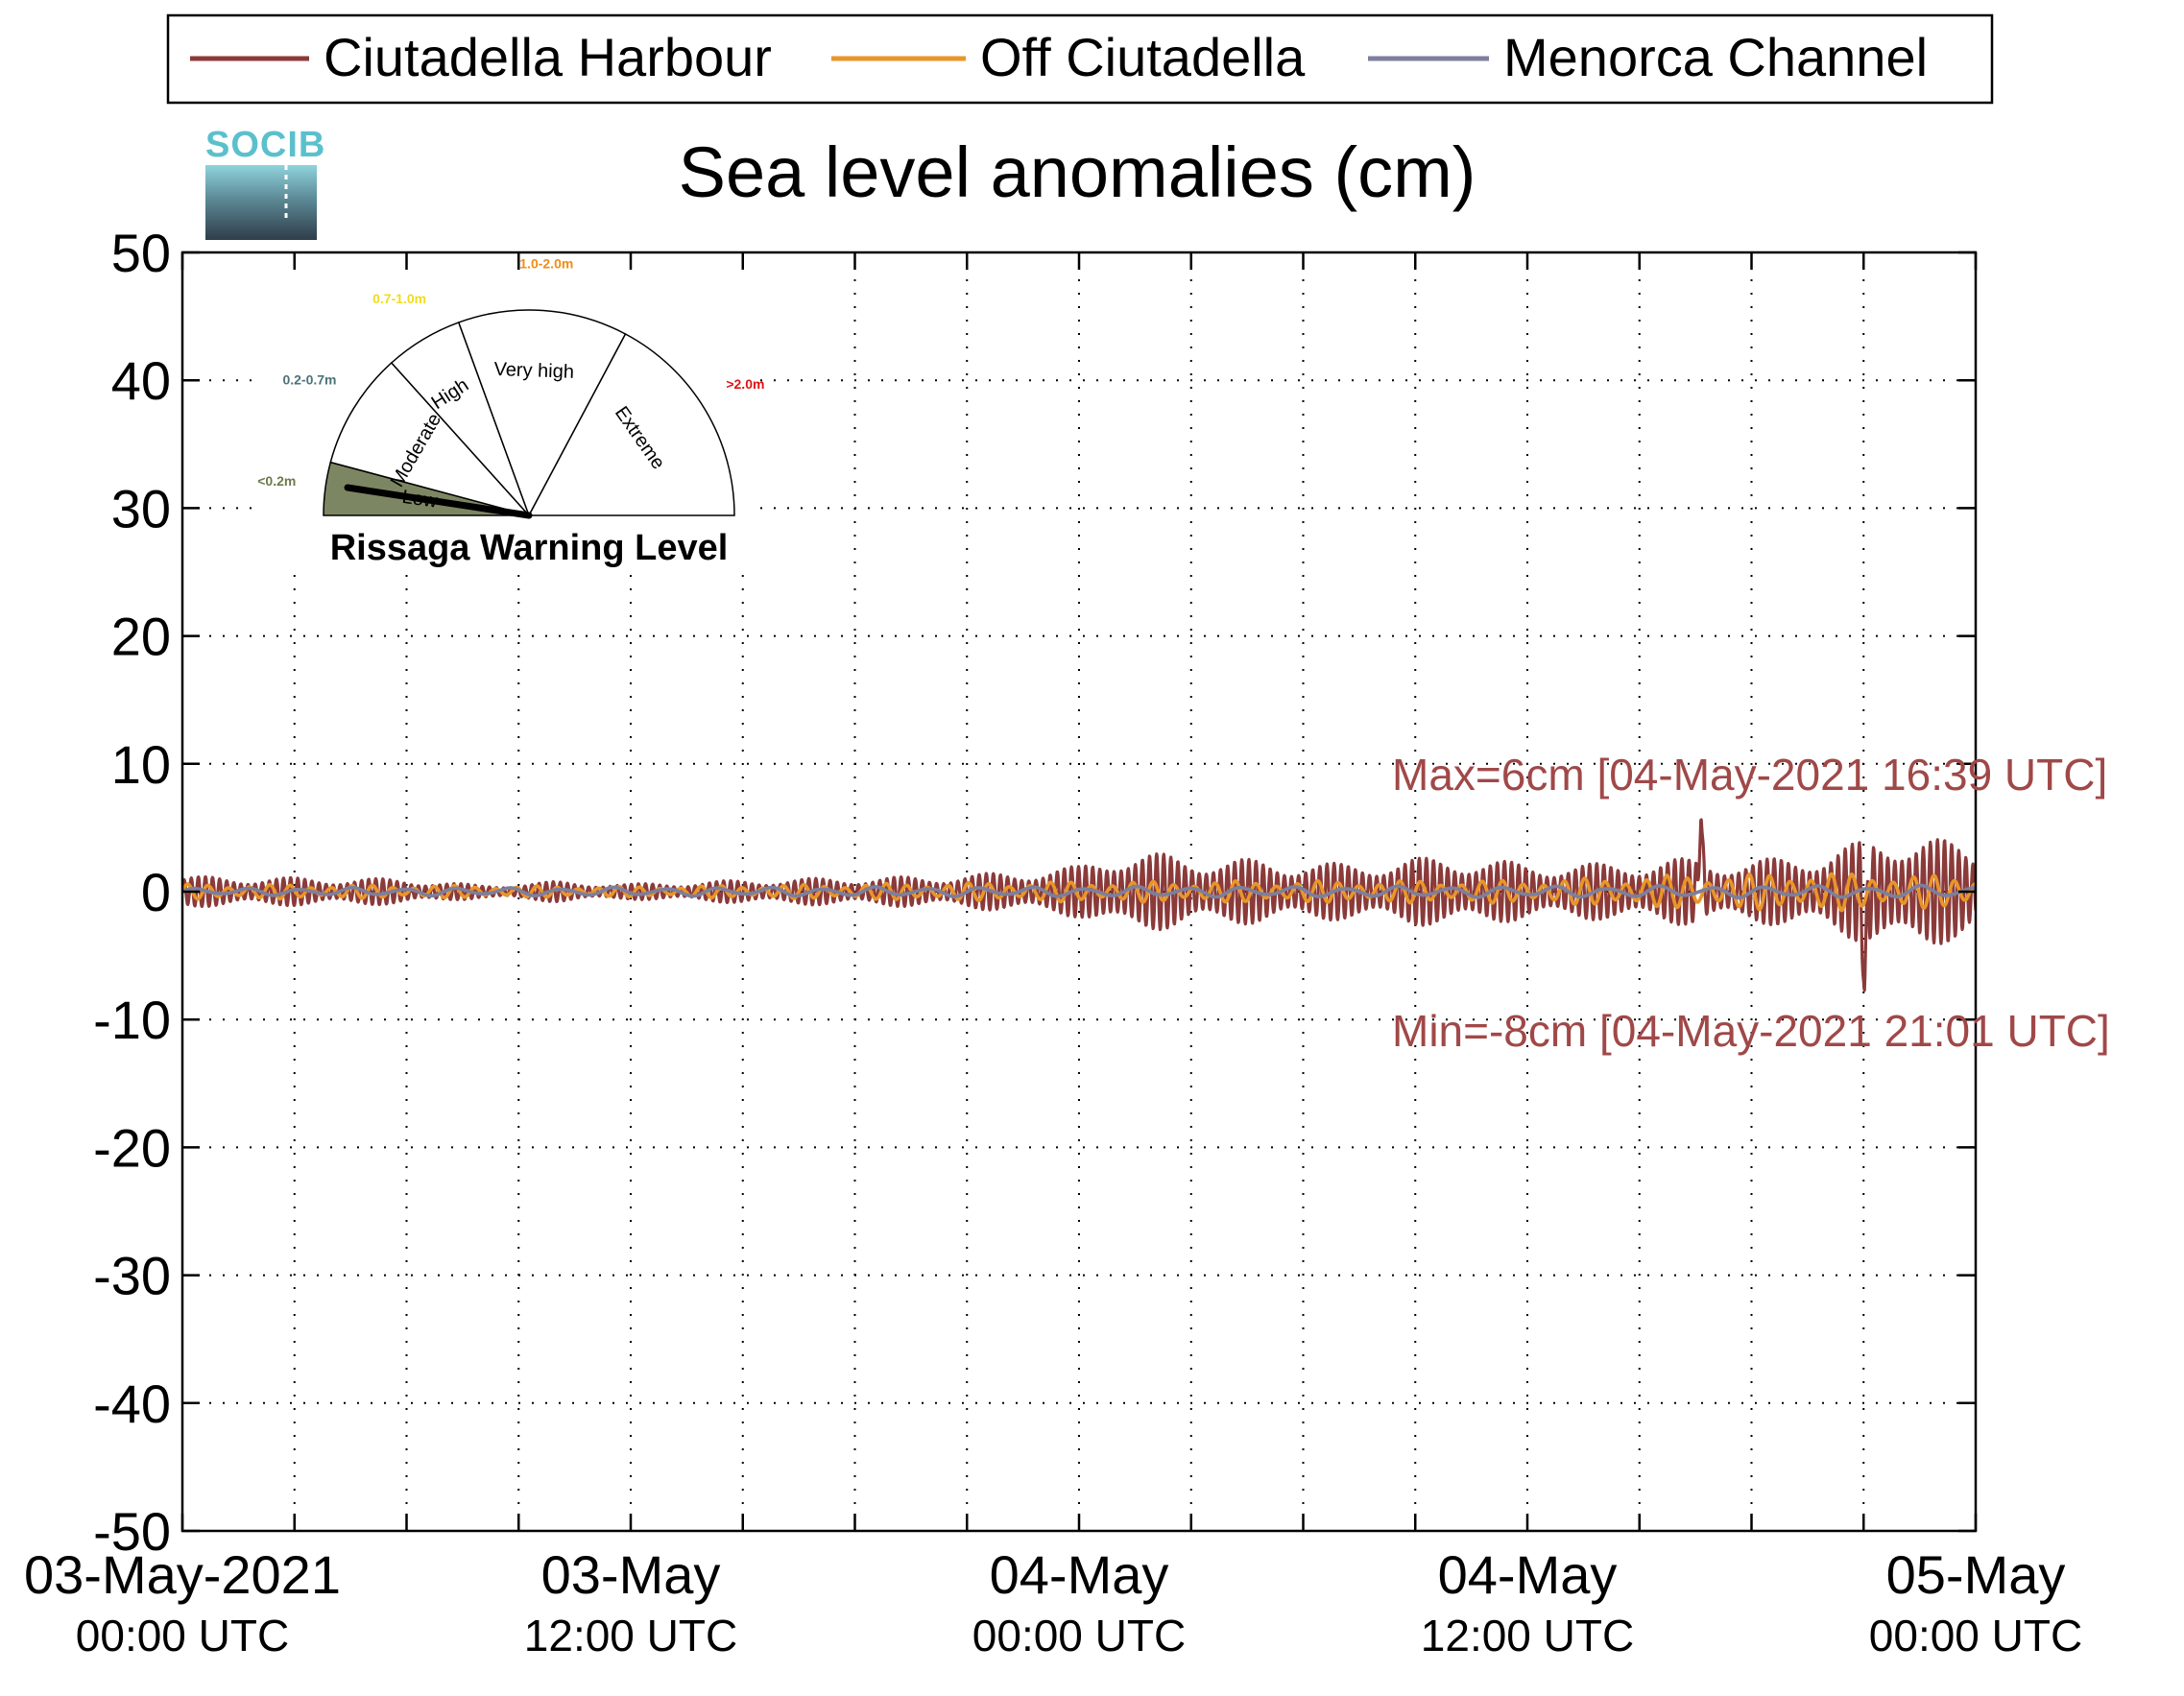  What do you see at coordinates (141, 637) in the screenshot?
I see `y-tick-label: 20` at bounding box center [141, 637].